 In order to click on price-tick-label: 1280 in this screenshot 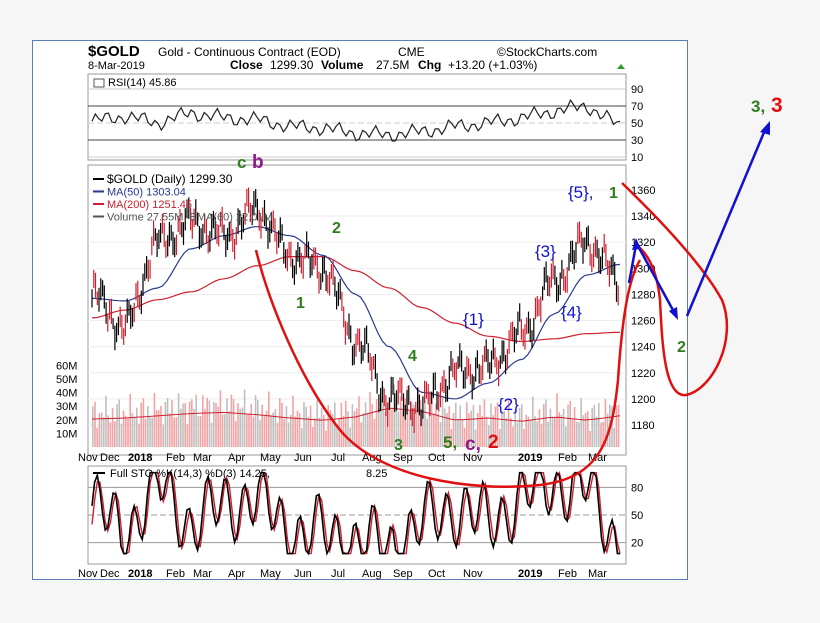, I will do `click(643, 295)`.